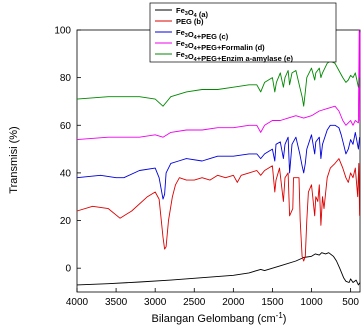 The height and width of the screenshot is (331, 363). I want to click on legend-entry: Fe3O4+PEG+Enzim a-amylase (e), so click(235, 56).